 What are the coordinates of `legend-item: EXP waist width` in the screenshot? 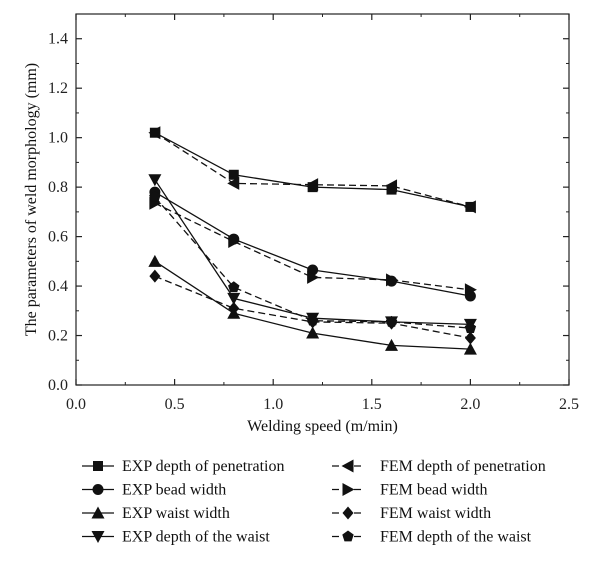 It's located at (156, 513).